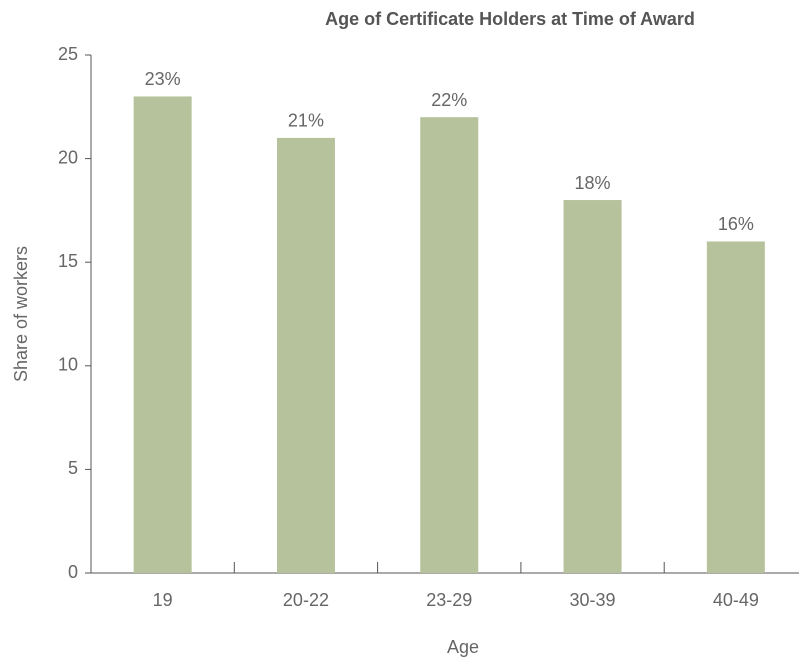 The width and height of the screenshot is (799, 660). I want to click on x-tick-label: 20-22, so click(306, 600).